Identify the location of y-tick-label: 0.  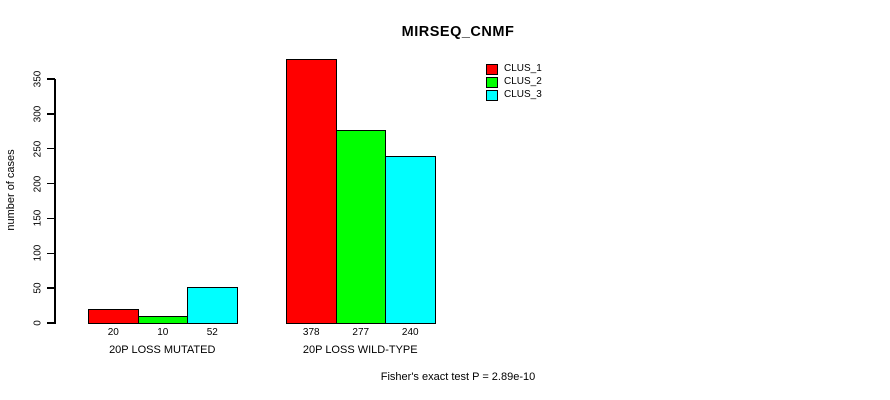
(38, 323).